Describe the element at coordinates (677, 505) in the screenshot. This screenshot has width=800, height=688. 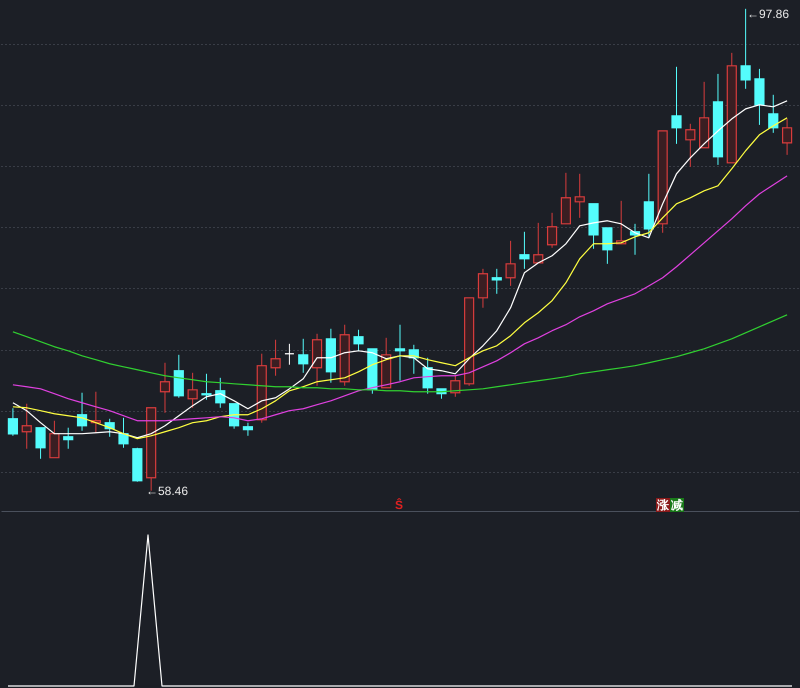
I see `annotation: 减` at that location.